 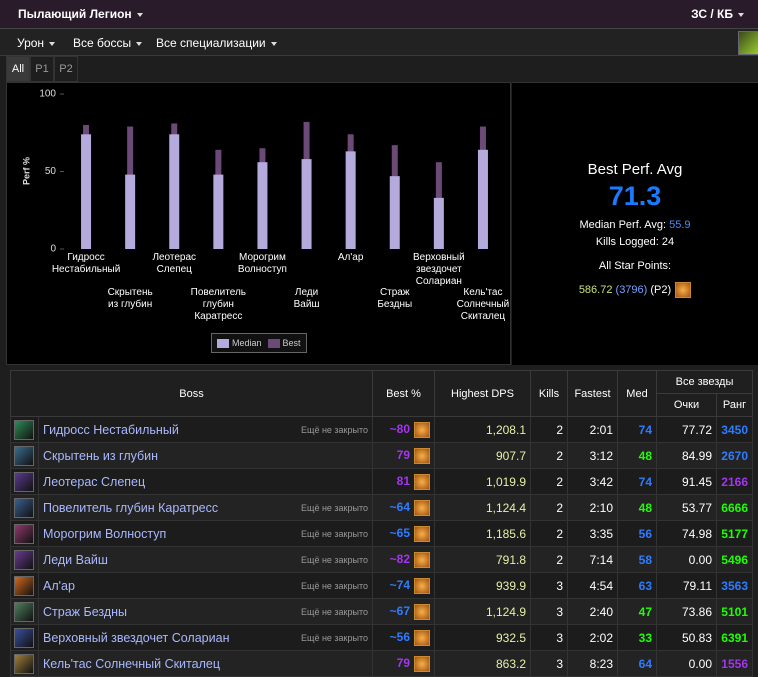 What do you see at coordinates (191, 393) in the screenshot?
I see `header-boss: Boss` at bounding box center [191, 393].